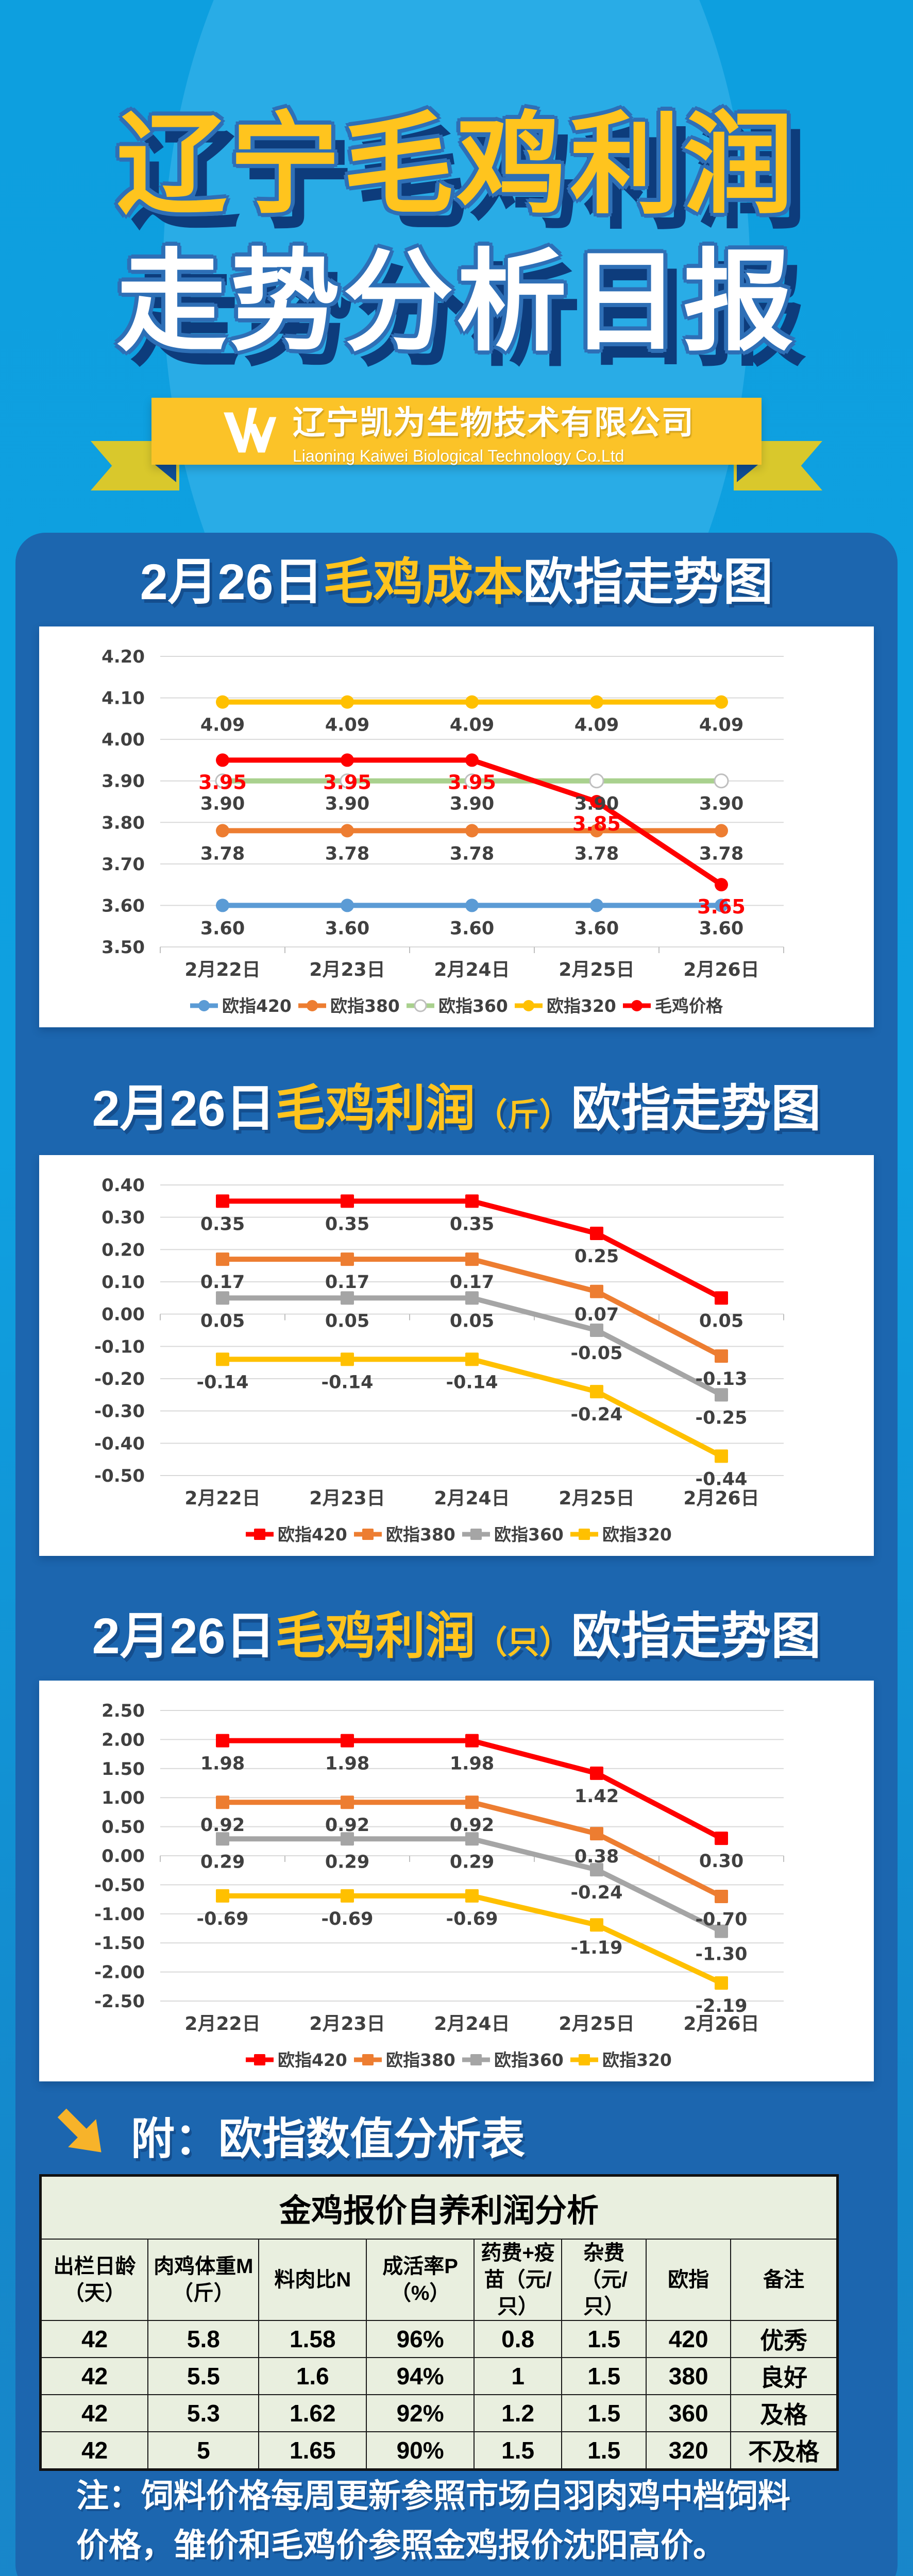 The height and width of the screenshot is (2576, 913). What do you see at coordinates (120, 1411) in the screenshot?
I see `svg-text: -0.30` at bounding box center [120, 1411].